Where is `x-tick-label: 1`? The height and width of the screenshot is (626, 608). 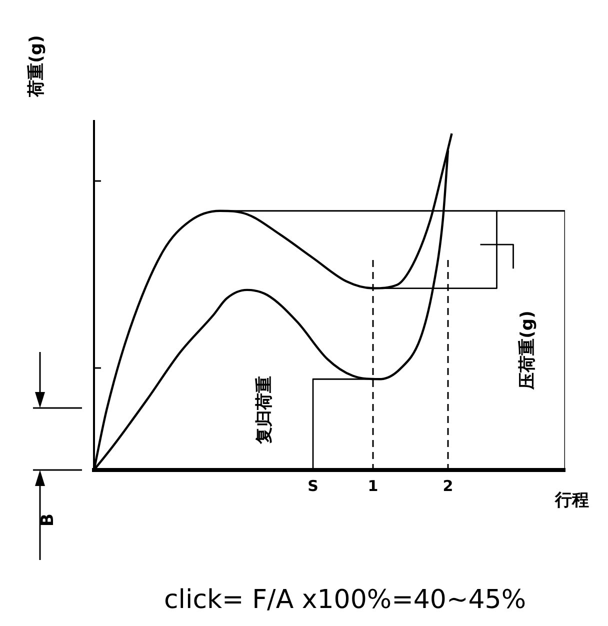 x-tick-label: 1 is located at coordinates (373, 485).